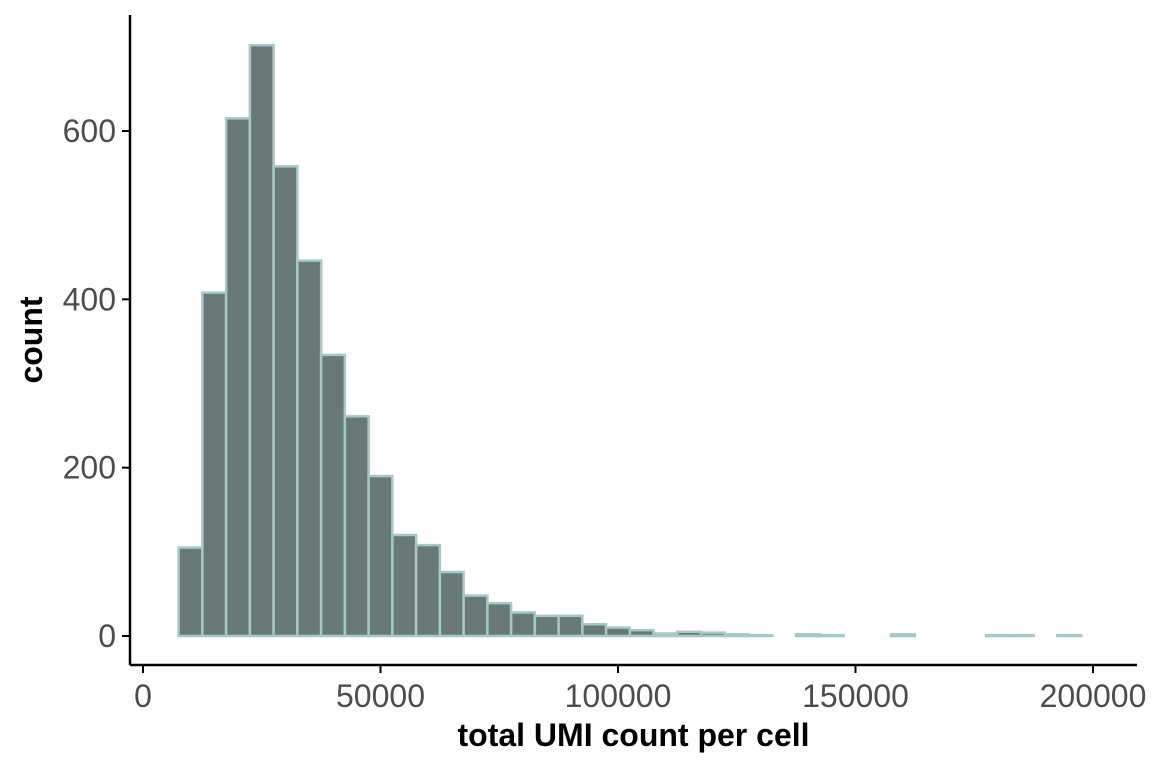 The width and height of the screenshot is (1152, 768). What do you see at coordinates (31, 339) in the screenshot?
I see `y-axis-title: count` at bounding box center [31, 339].